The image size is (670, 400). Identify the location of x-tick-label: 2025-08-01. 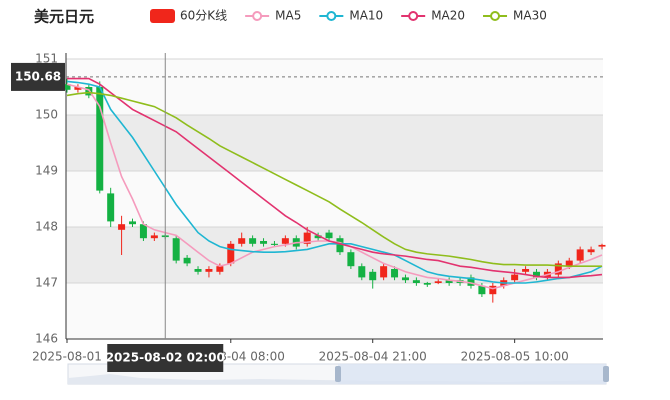
(67, 357).